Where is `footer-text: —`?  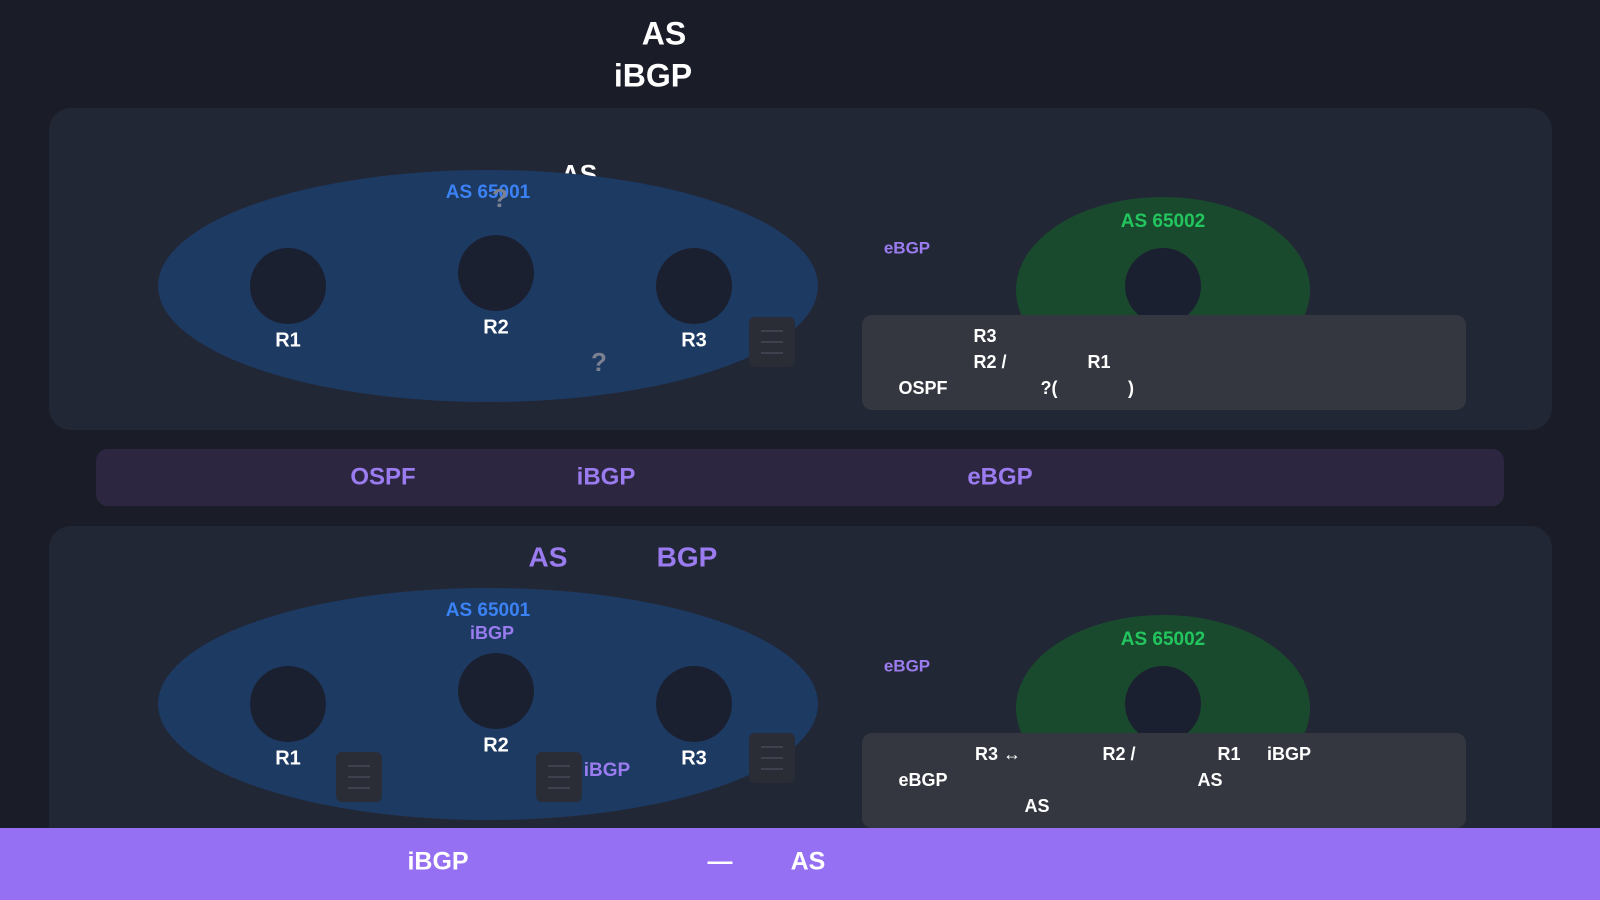 footer-text: — is located at coordinates (720, 862).